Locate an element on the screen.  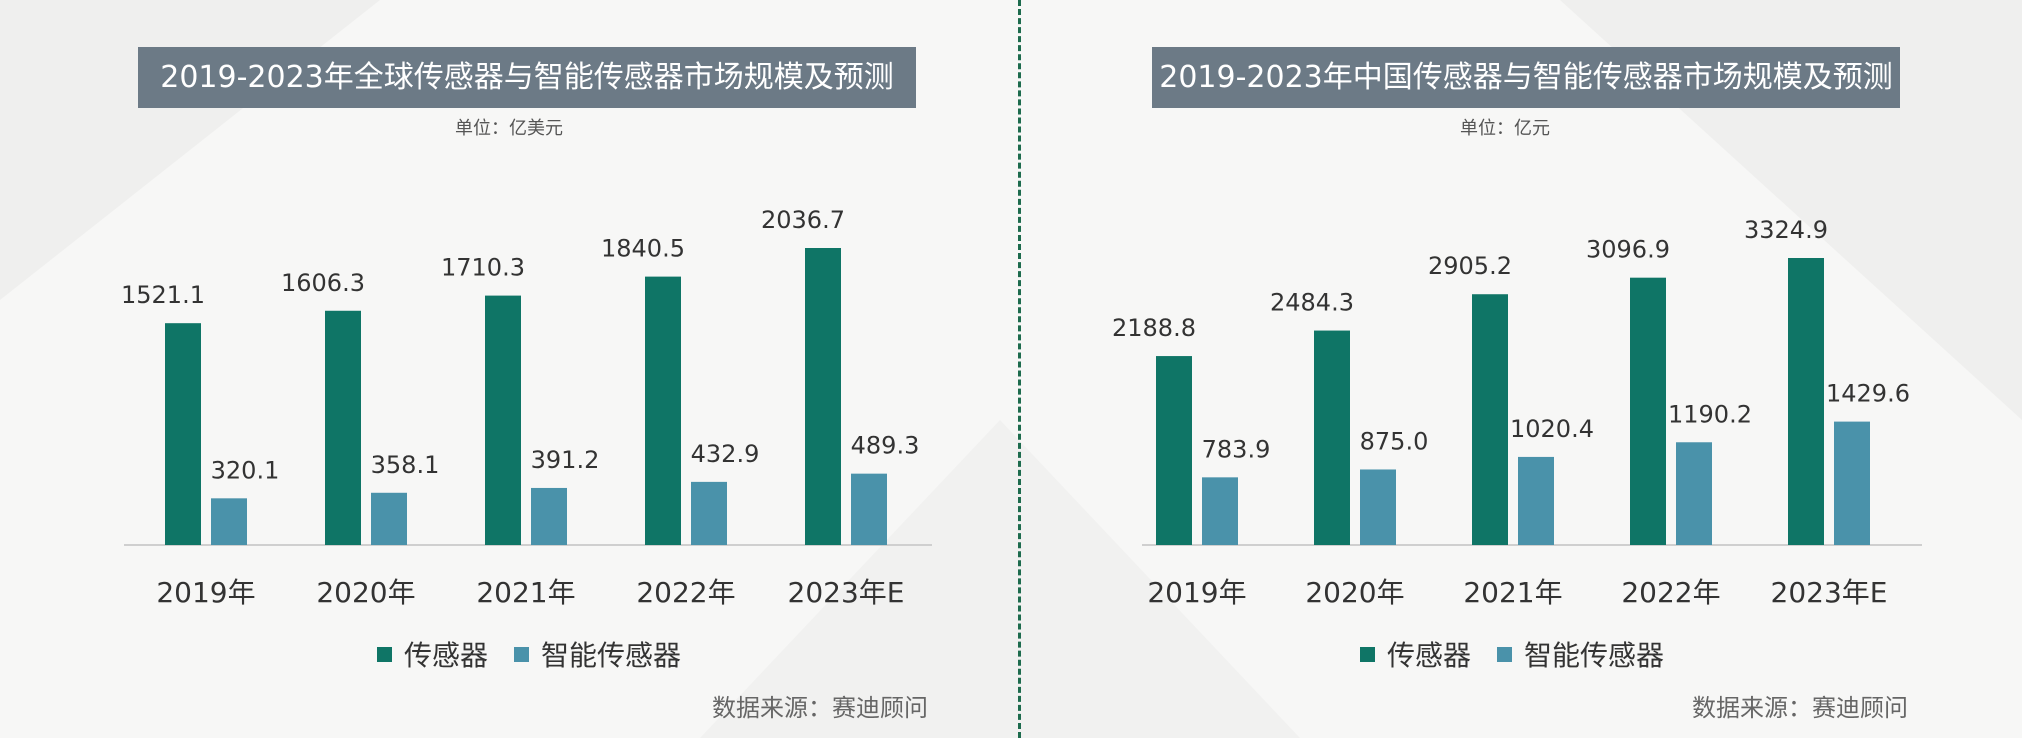
data-label-sensor: 2484.3 is located at coordinates (1312, 303).